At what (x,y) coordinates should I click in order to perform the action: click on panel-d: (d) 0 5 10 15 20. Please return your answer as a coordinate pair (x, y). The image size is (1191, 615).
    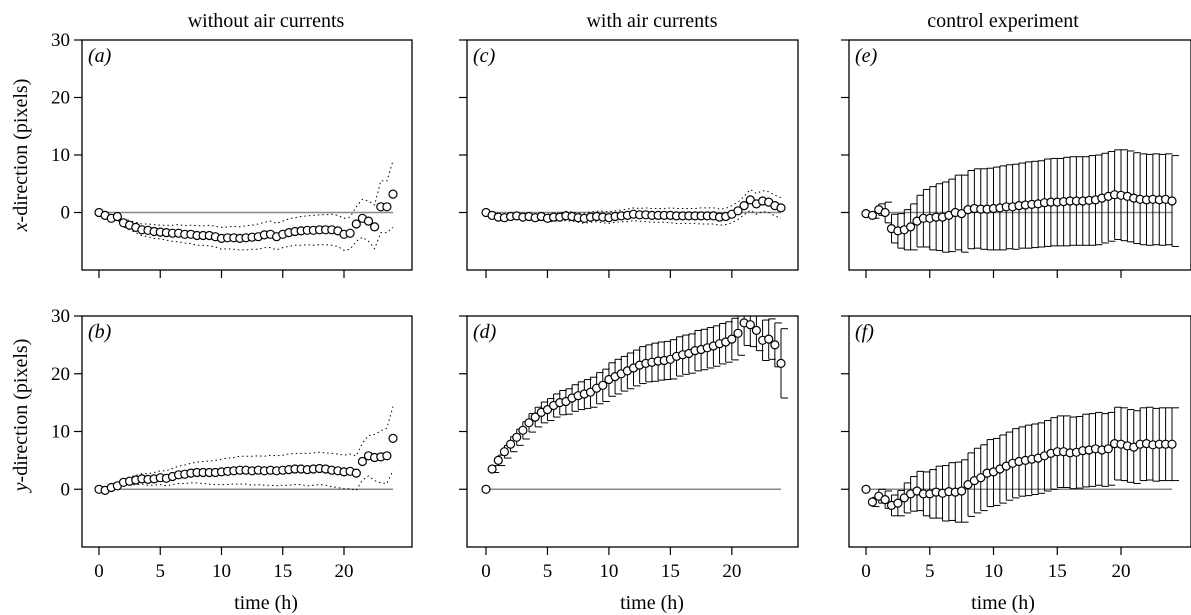
    Looking at the image, I should click on (629, 448).